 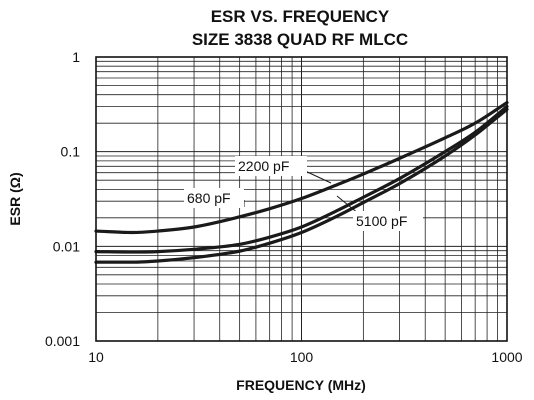 What do you see at coordinates (303, 193) in the screenshot?
I see `curve-labels: 2200 pF 680 pF 5100 pF` at bounding box center [303, 193].